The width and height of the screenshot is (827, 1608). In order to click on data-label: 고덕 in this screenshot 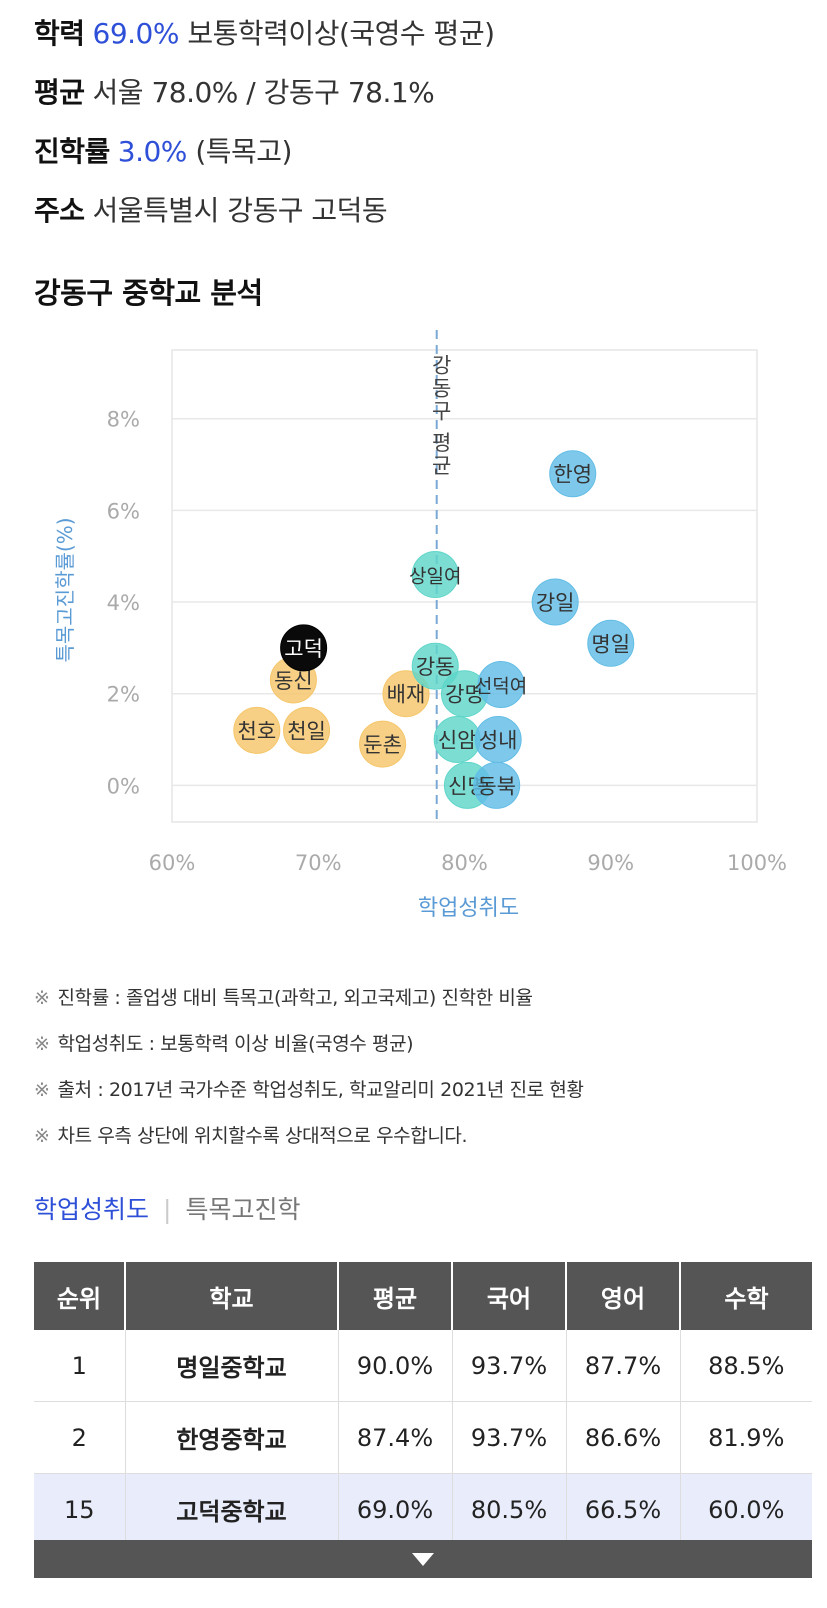, I will do `click(303, 649)`.